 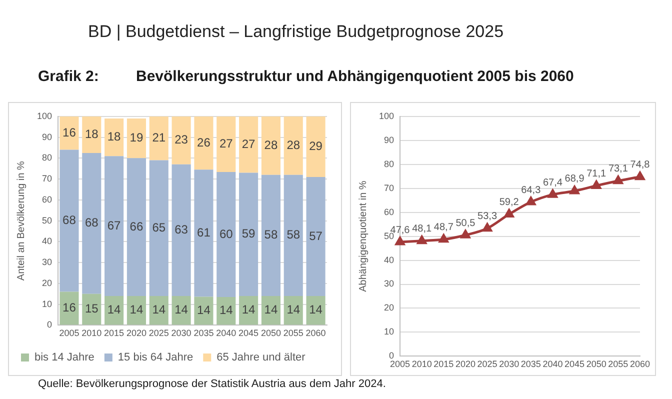 I want to click on y-tick-label: 30, so click(x=389, y=283).